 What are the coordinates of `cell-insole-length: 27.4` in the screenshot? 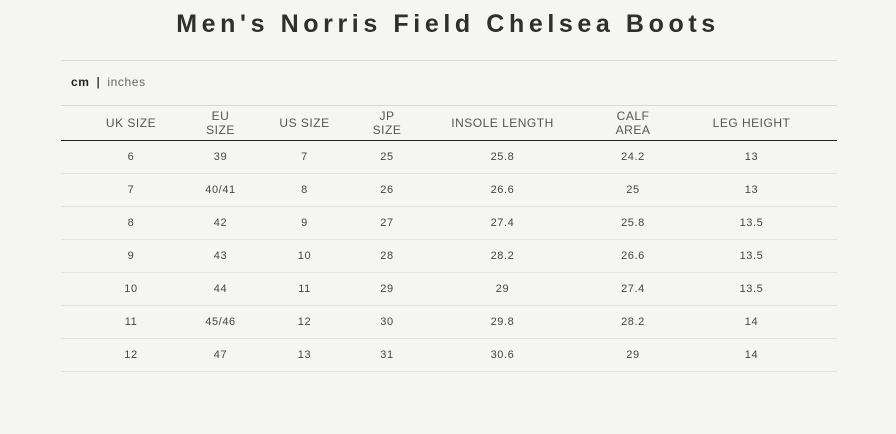 It's located at (502, 223).